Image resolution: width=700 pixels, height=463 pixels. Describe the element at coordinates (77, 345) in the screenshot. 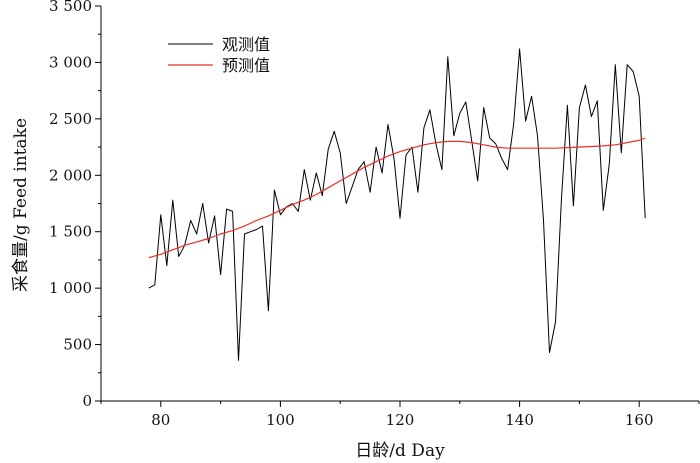

I see `y-tick-label: 500` at that location.